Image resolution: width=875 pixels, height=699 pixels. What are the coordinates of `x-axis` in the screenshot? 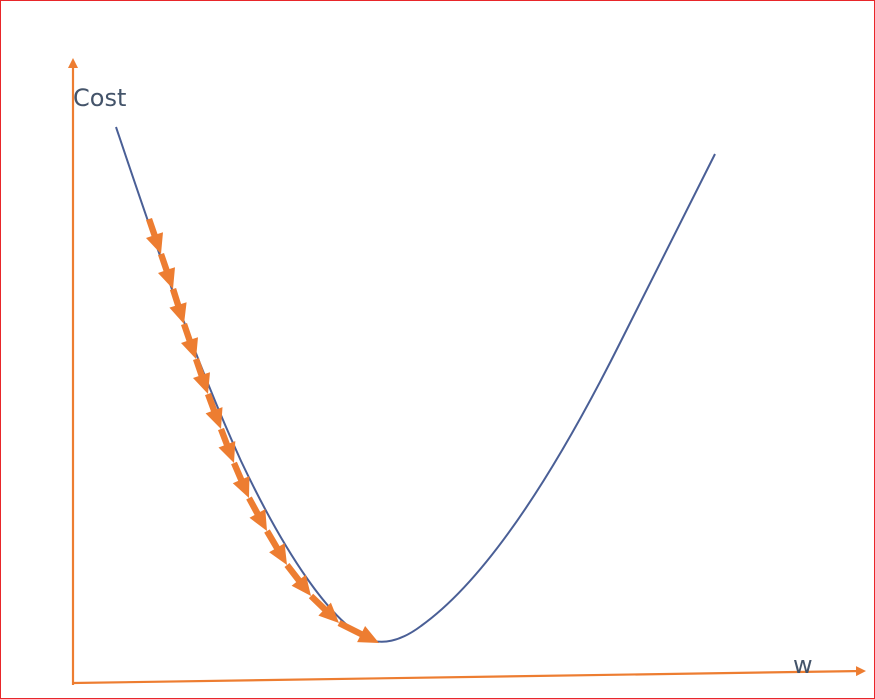 It's located at (469, 675).